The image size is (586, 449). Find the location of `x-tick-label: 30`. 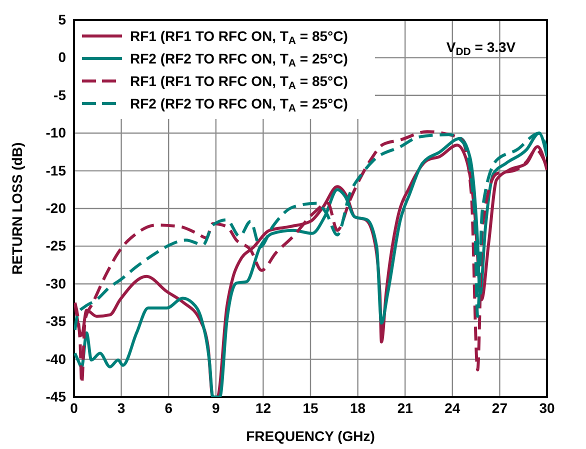

x-tick-label: 30 is located at coordinates (547, 408).